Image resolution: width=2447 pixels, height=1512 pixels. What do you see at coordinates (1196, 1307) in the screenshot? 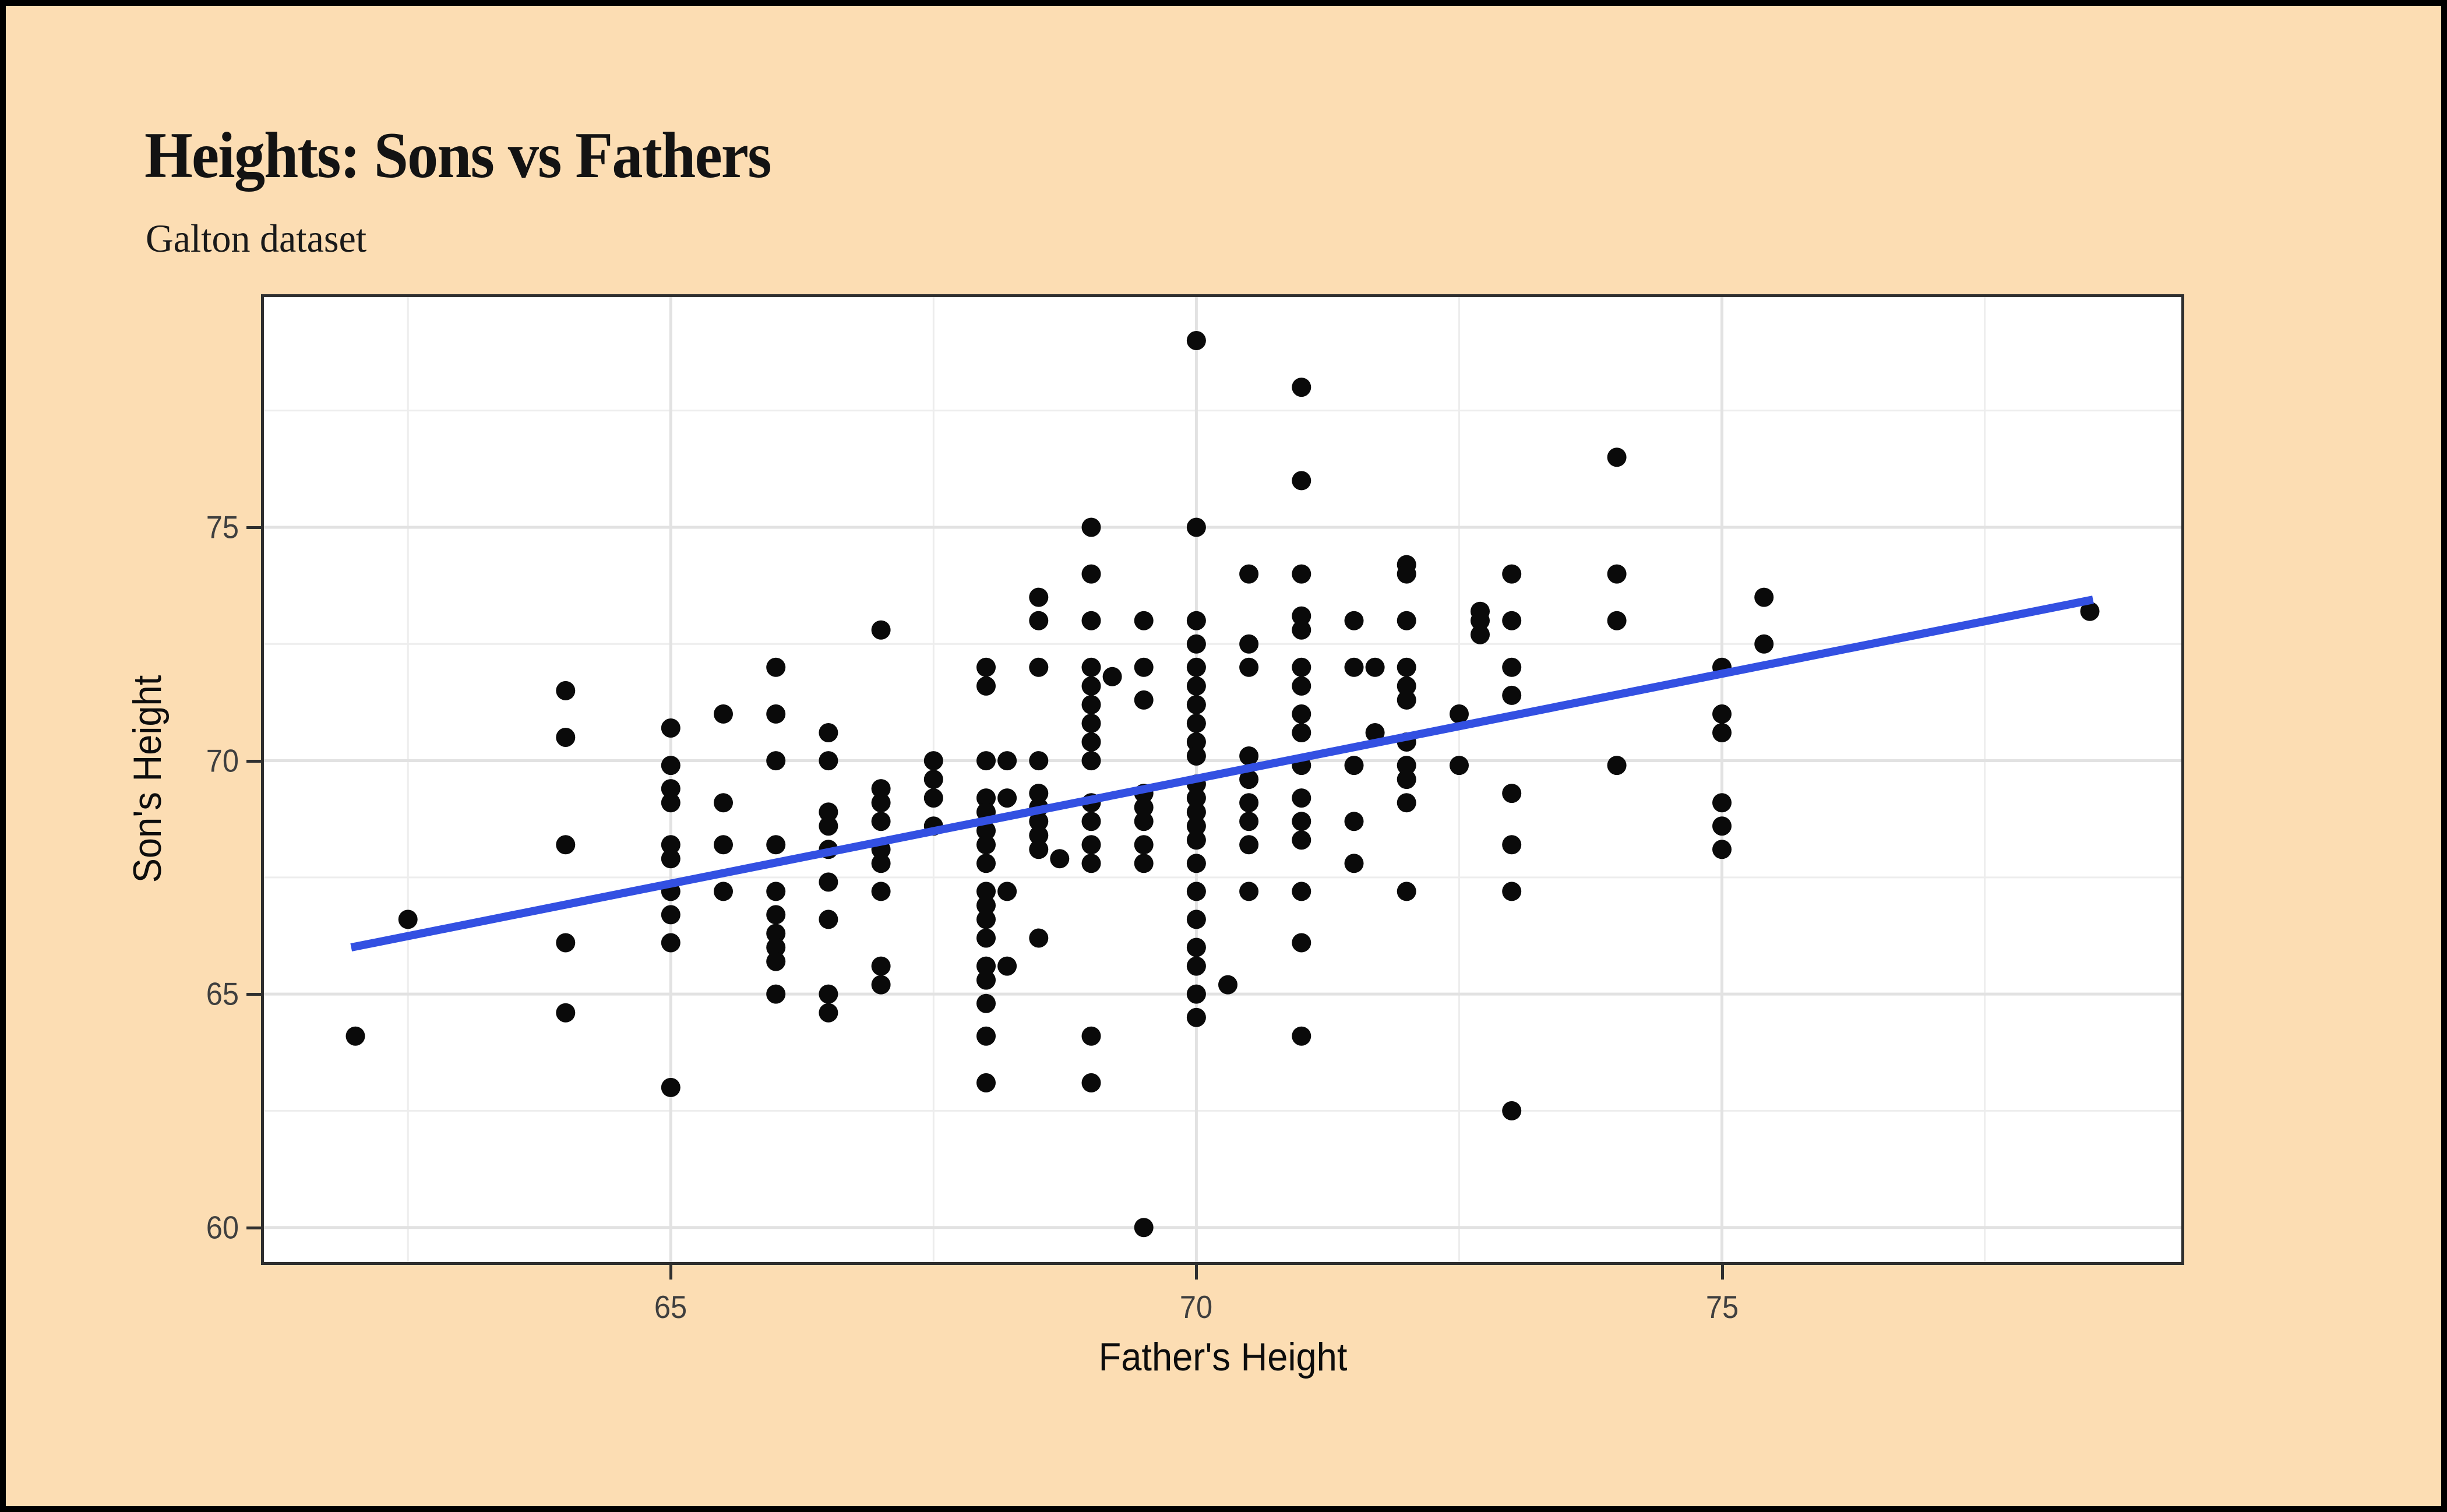
I see `x-tick-label-70: 70` at bounding box center [1196, 1307].